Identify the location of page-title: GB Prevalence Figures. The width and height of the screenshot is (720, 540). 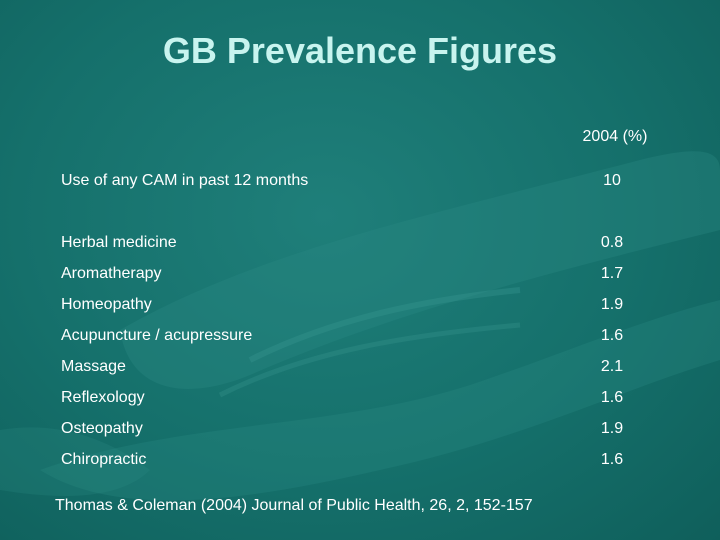
(360, 50).